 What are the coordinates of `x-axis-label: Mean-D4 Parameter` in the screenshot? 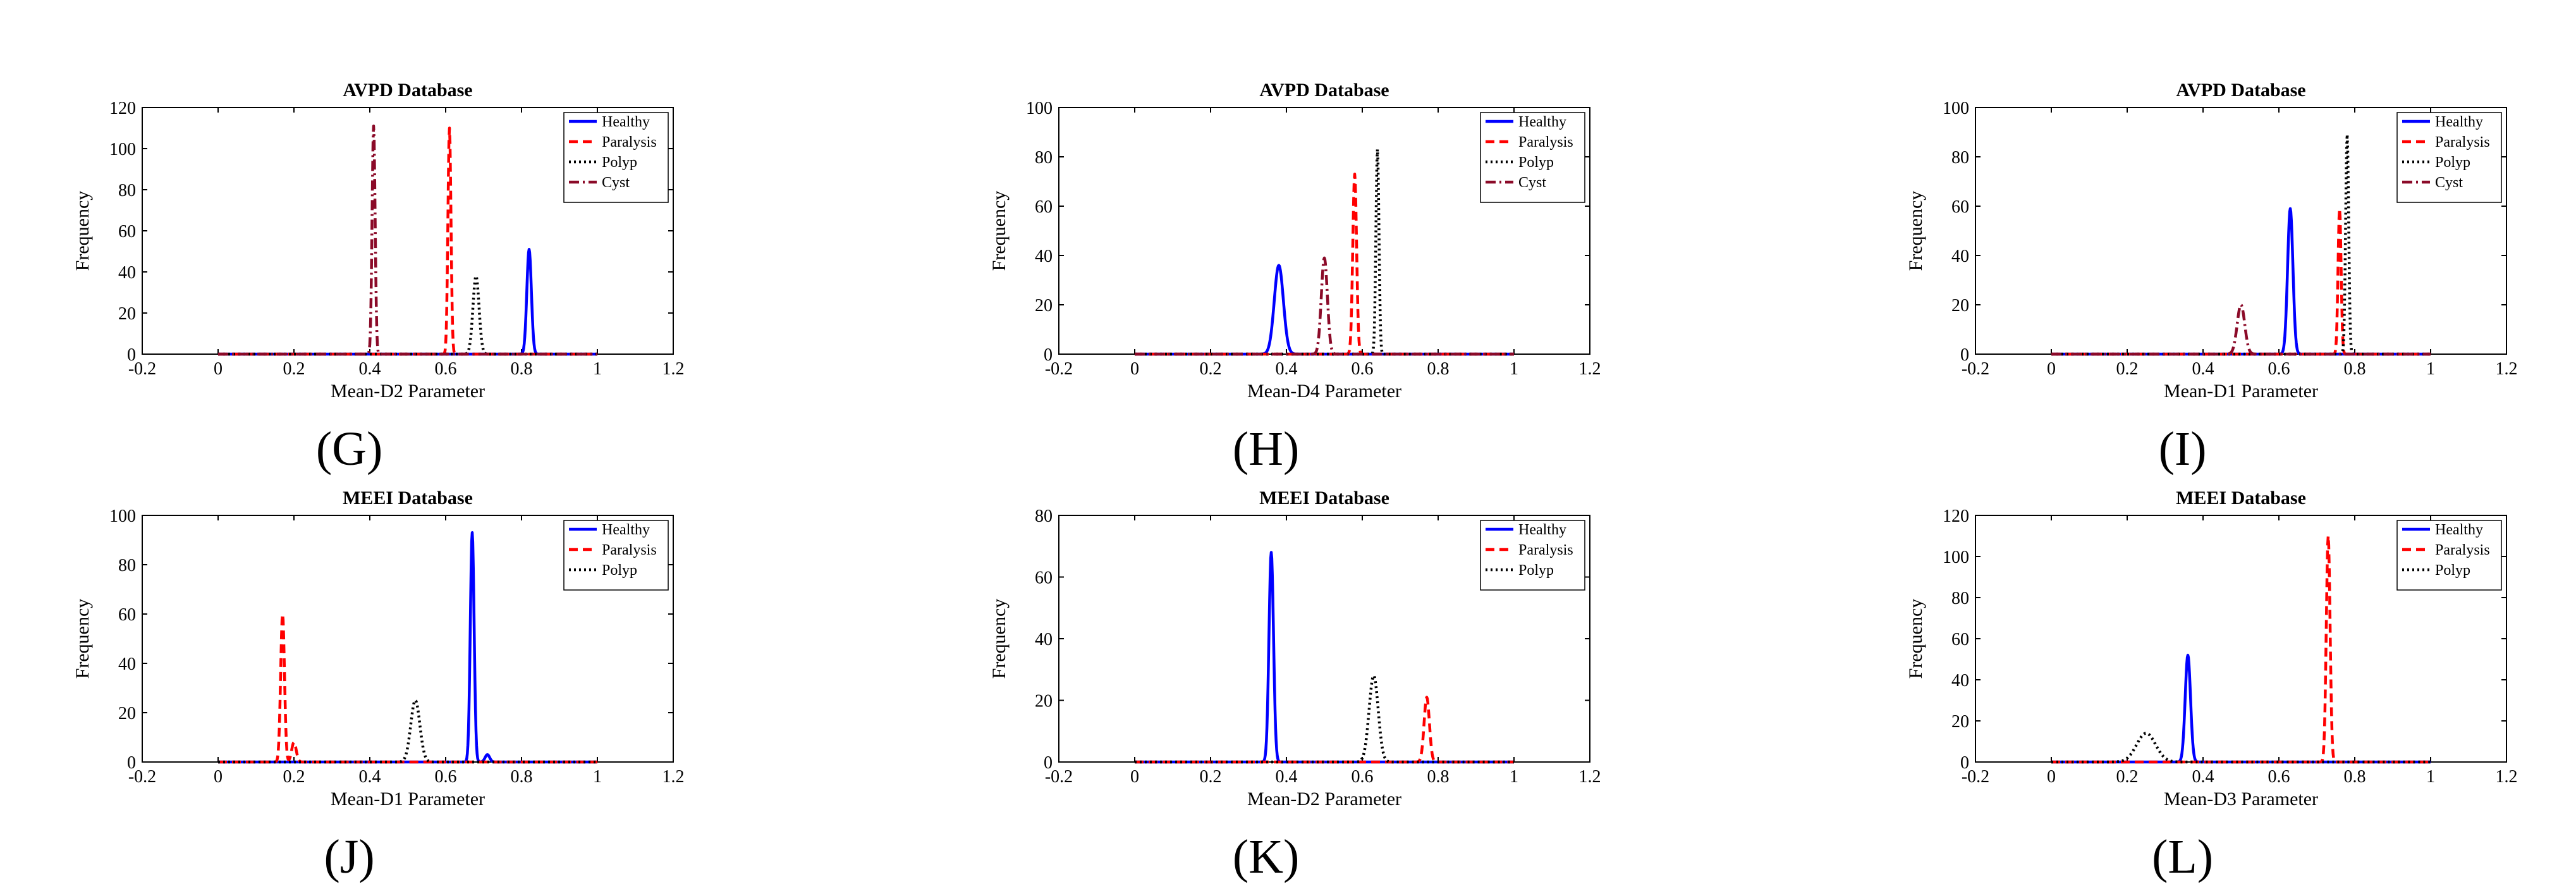 It's located at (1324, 391).